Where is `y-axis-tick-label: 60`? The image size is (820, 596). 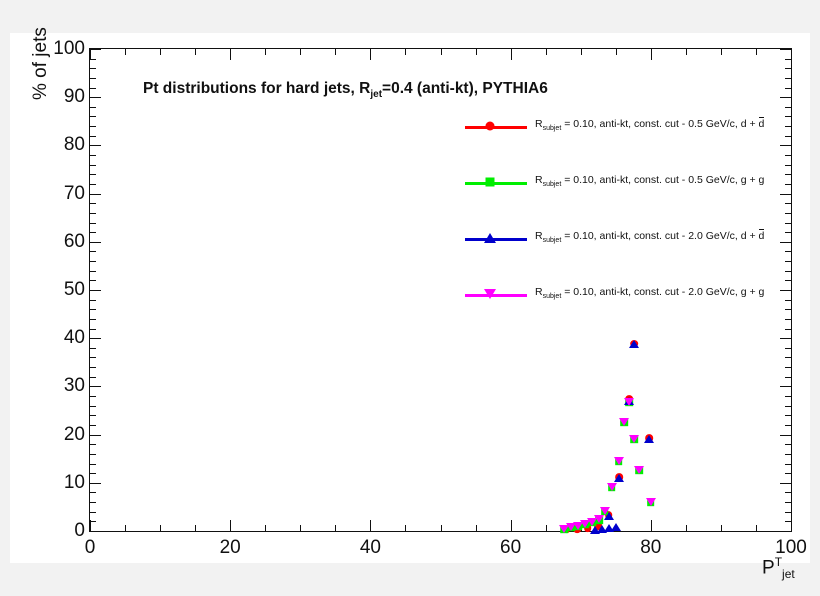 y-axis-tick-label: 60 is located at coordinates (74, 241).